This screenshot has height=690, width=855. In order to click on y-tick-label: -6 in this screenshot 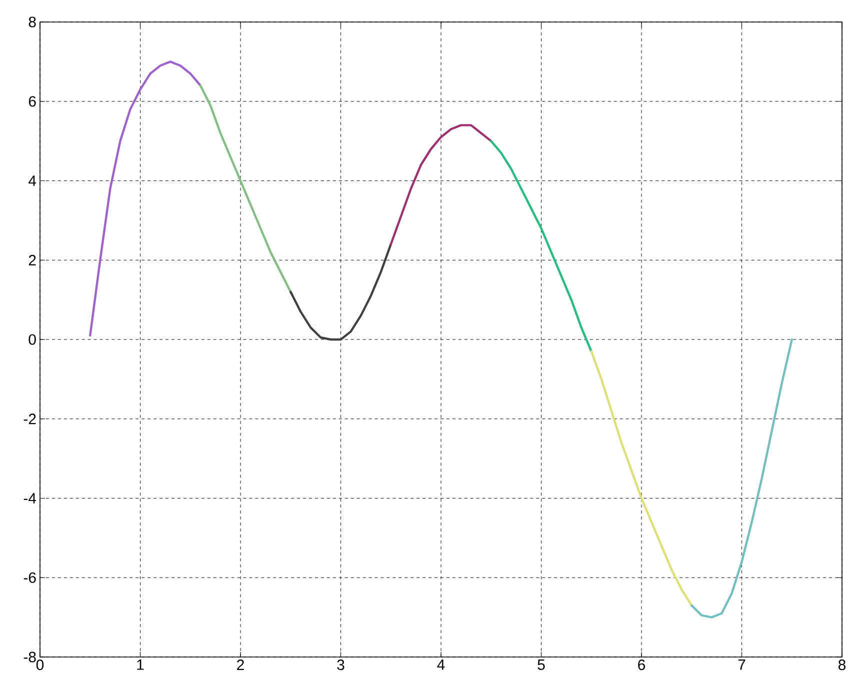, I will do `click(30, 577)`.